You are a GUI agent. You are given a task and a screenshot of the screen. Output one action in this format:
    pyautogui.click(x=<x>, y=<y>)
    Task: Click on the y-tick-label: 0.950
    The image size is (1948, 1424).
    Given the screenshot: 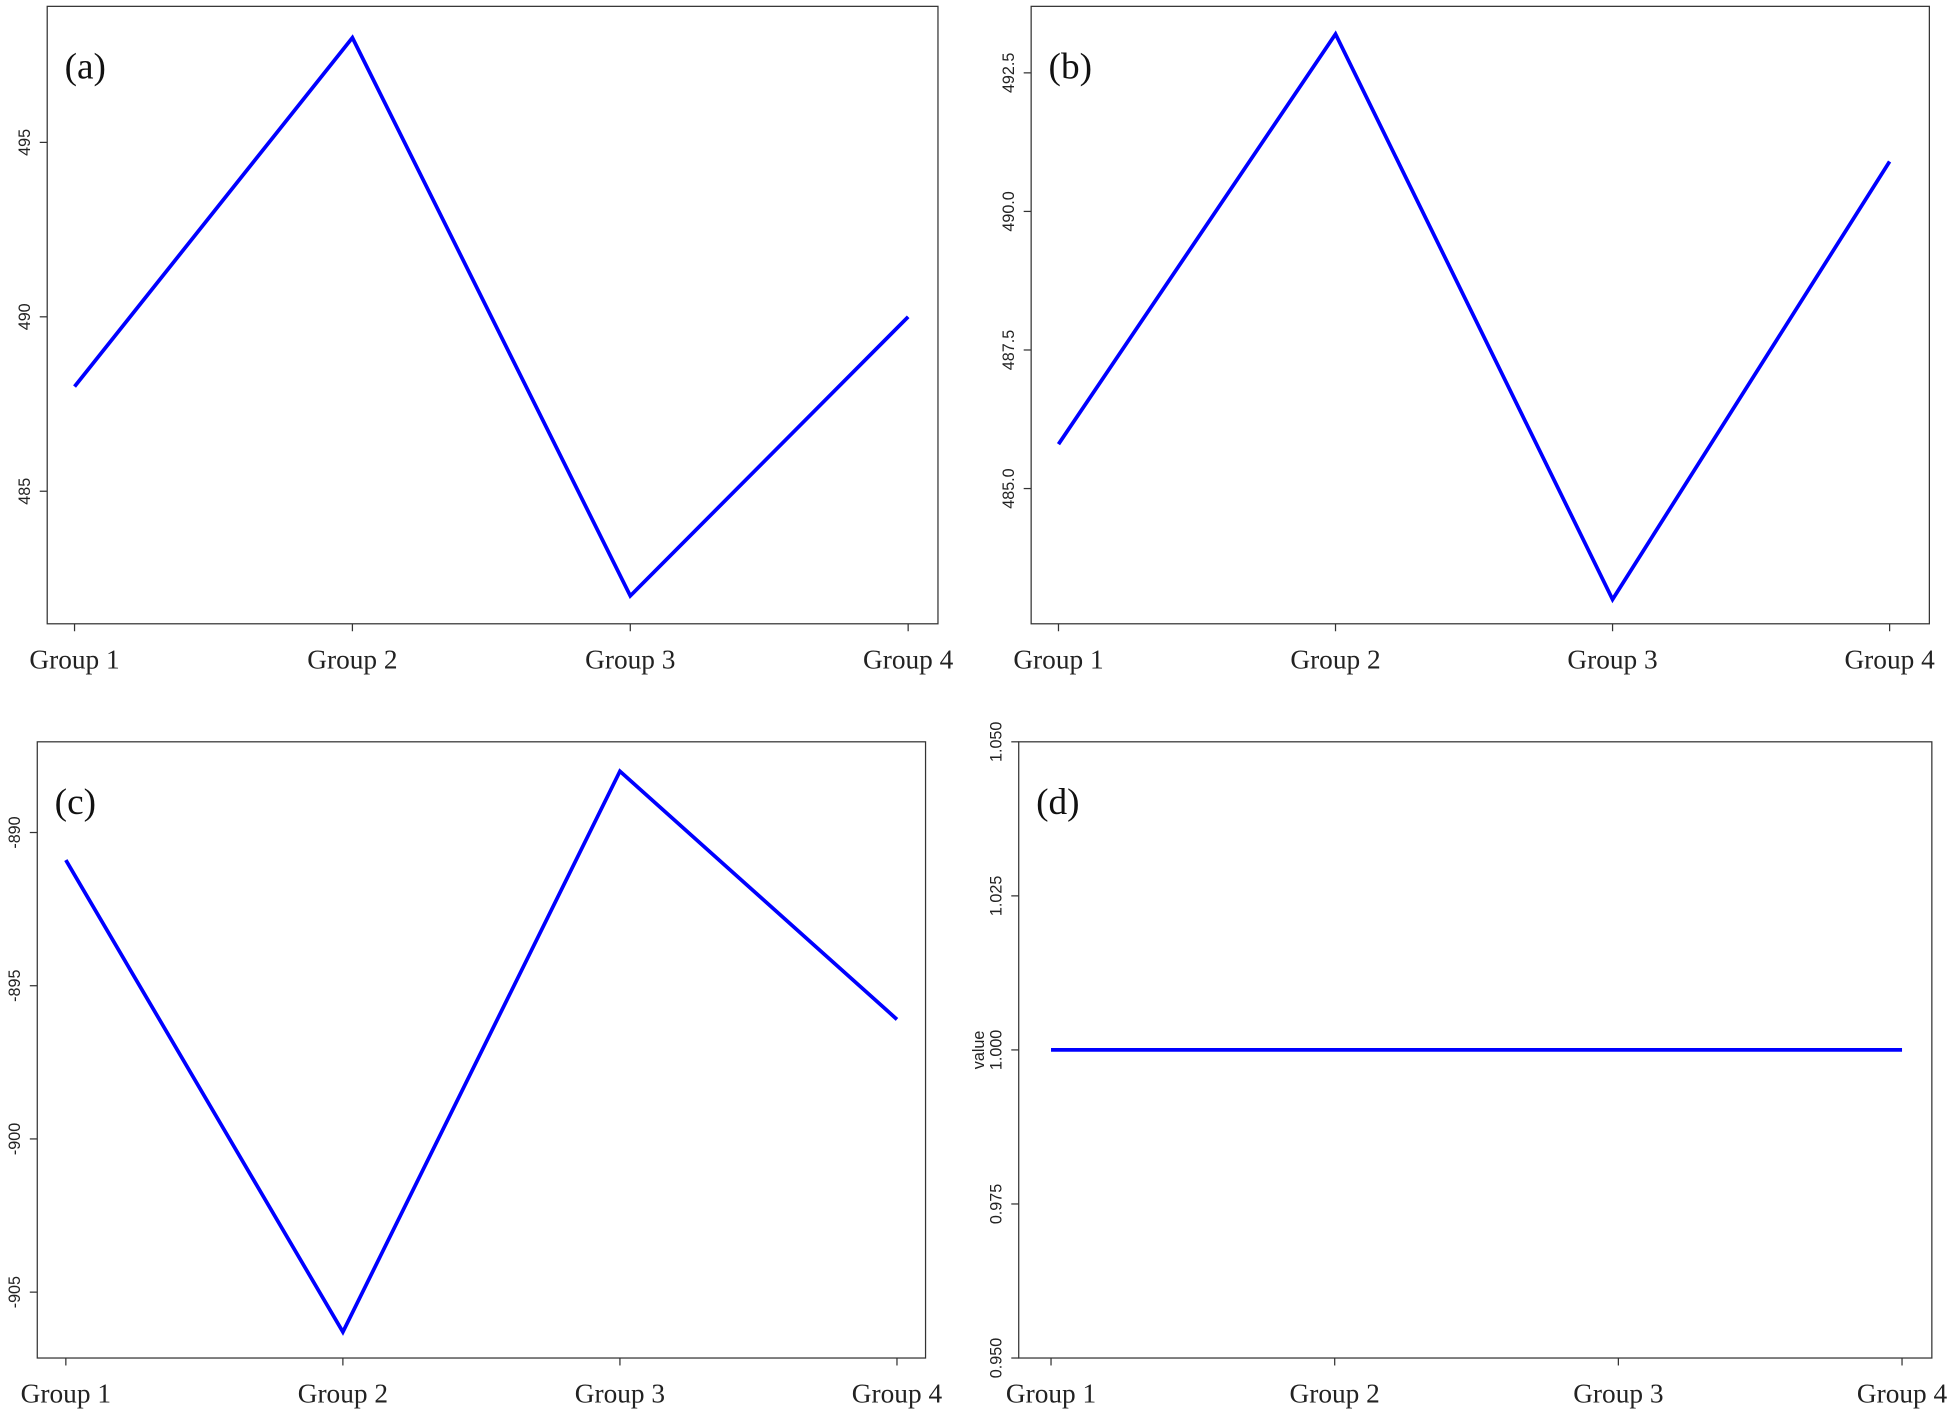 What is the action you would take?
    pyautogui.click(x=996, y=1358)
    